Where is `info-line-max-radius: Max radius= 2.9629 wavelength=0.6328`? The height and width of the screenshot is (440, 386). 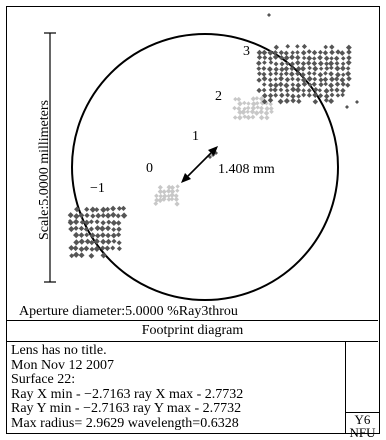
info-line-max-radius: Max radius= 2.9629 wavelength=0.6328 is located at coordinates (125, 423).